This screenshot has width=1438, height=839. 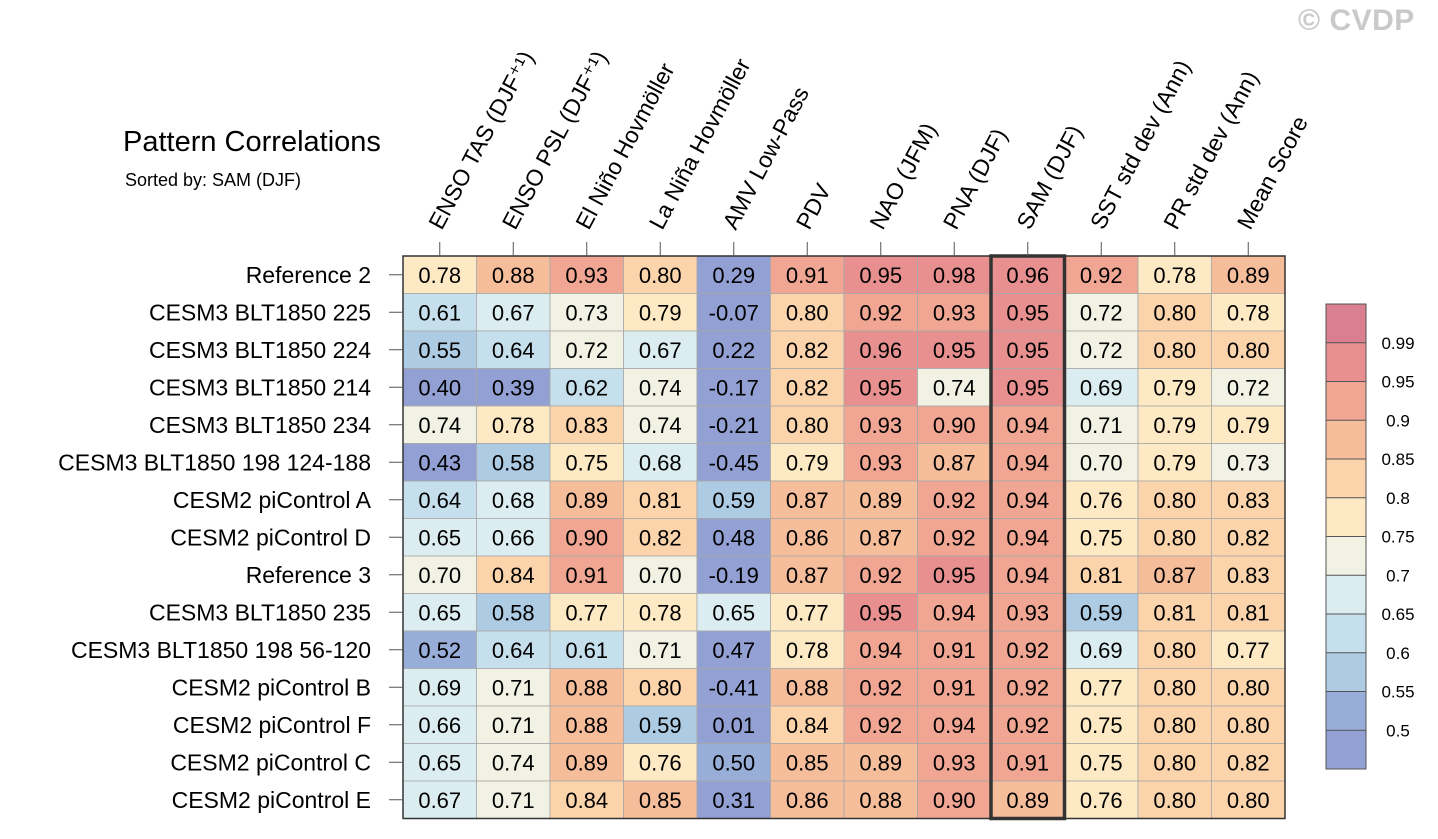 I want to click on row-label: CESM2 piControl A, so click(x=272, y=500).